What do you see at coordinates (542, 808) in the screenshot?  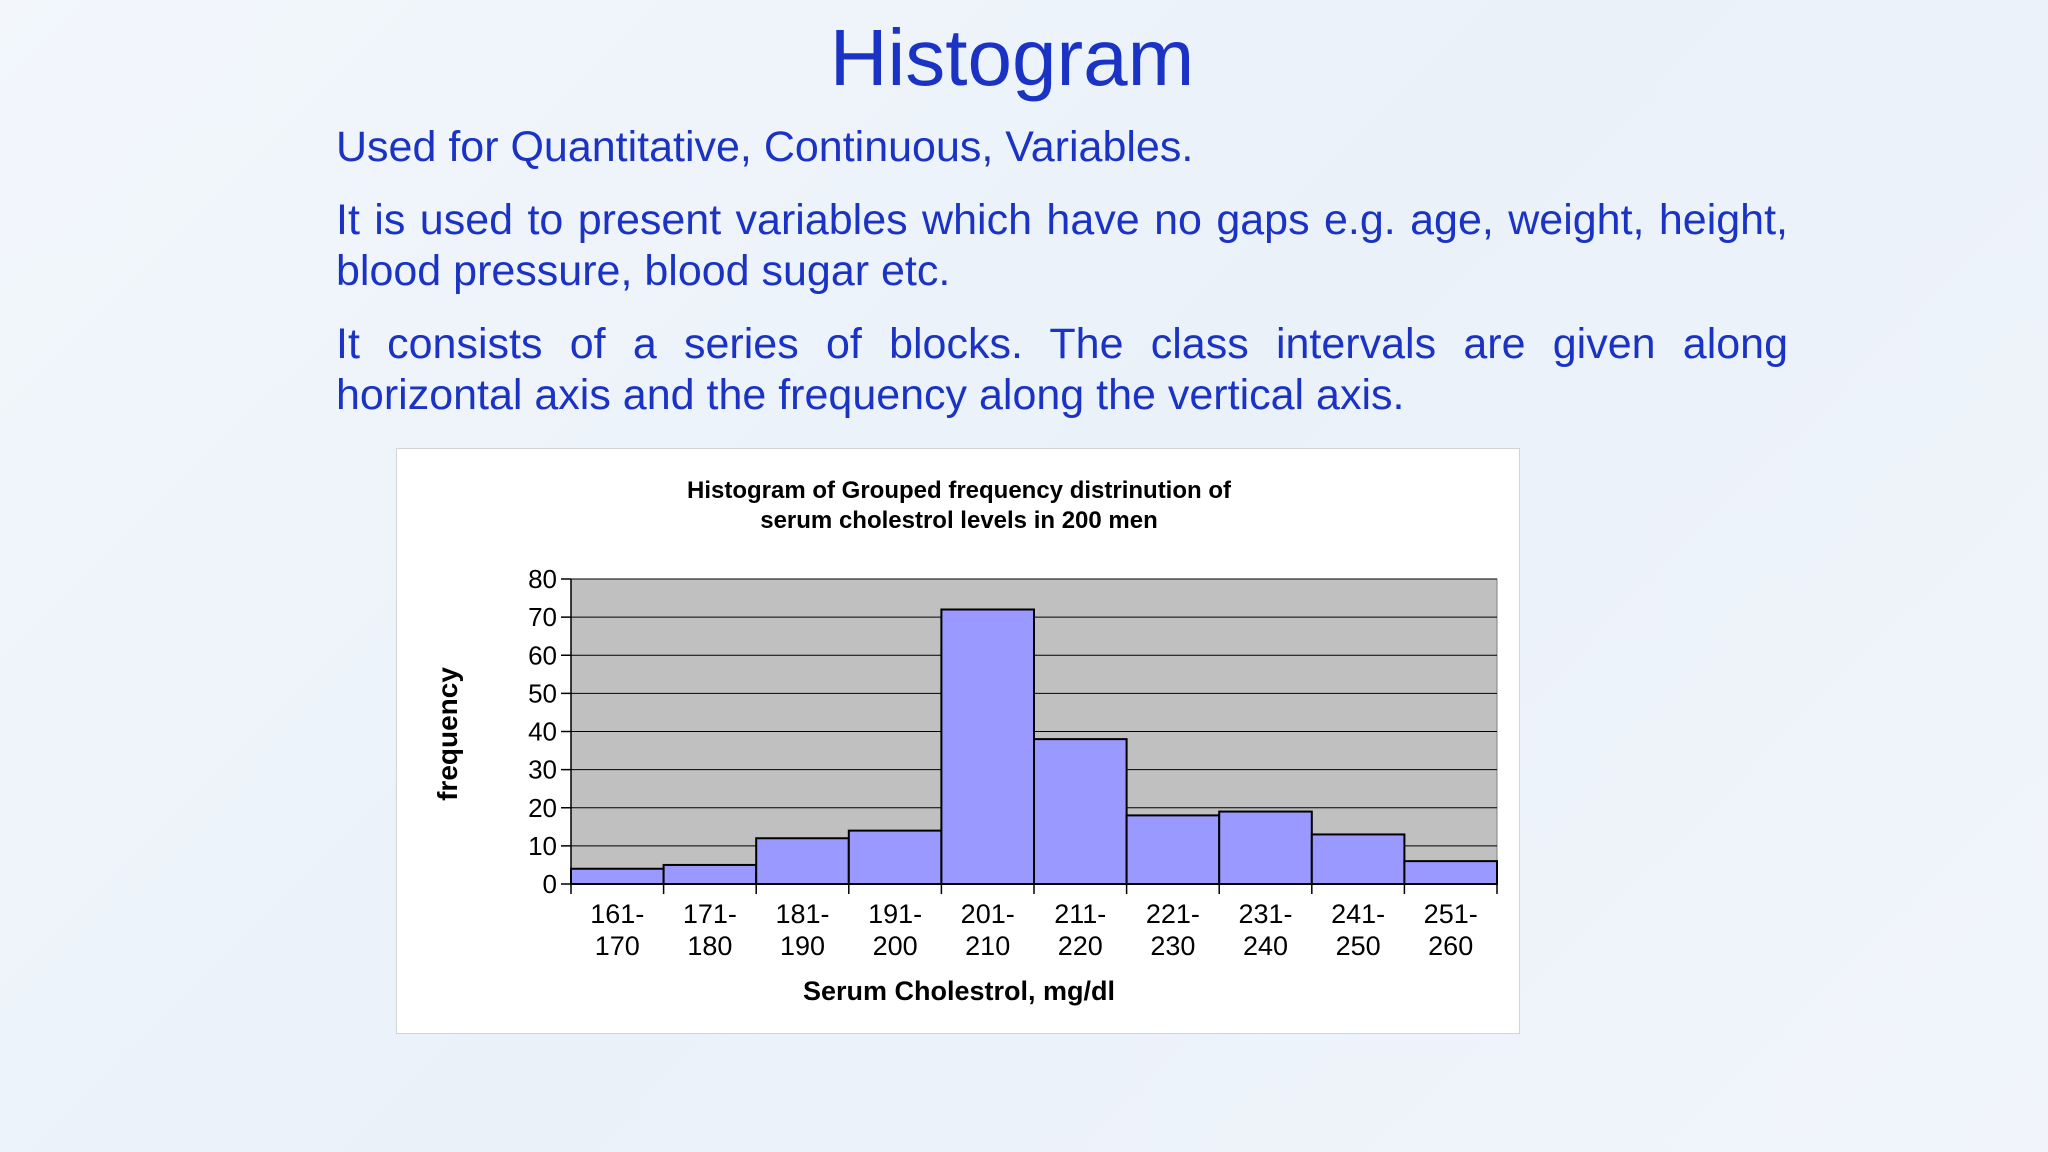 I see `y-tick-label-20: 20` at bounding box center [542, 808].